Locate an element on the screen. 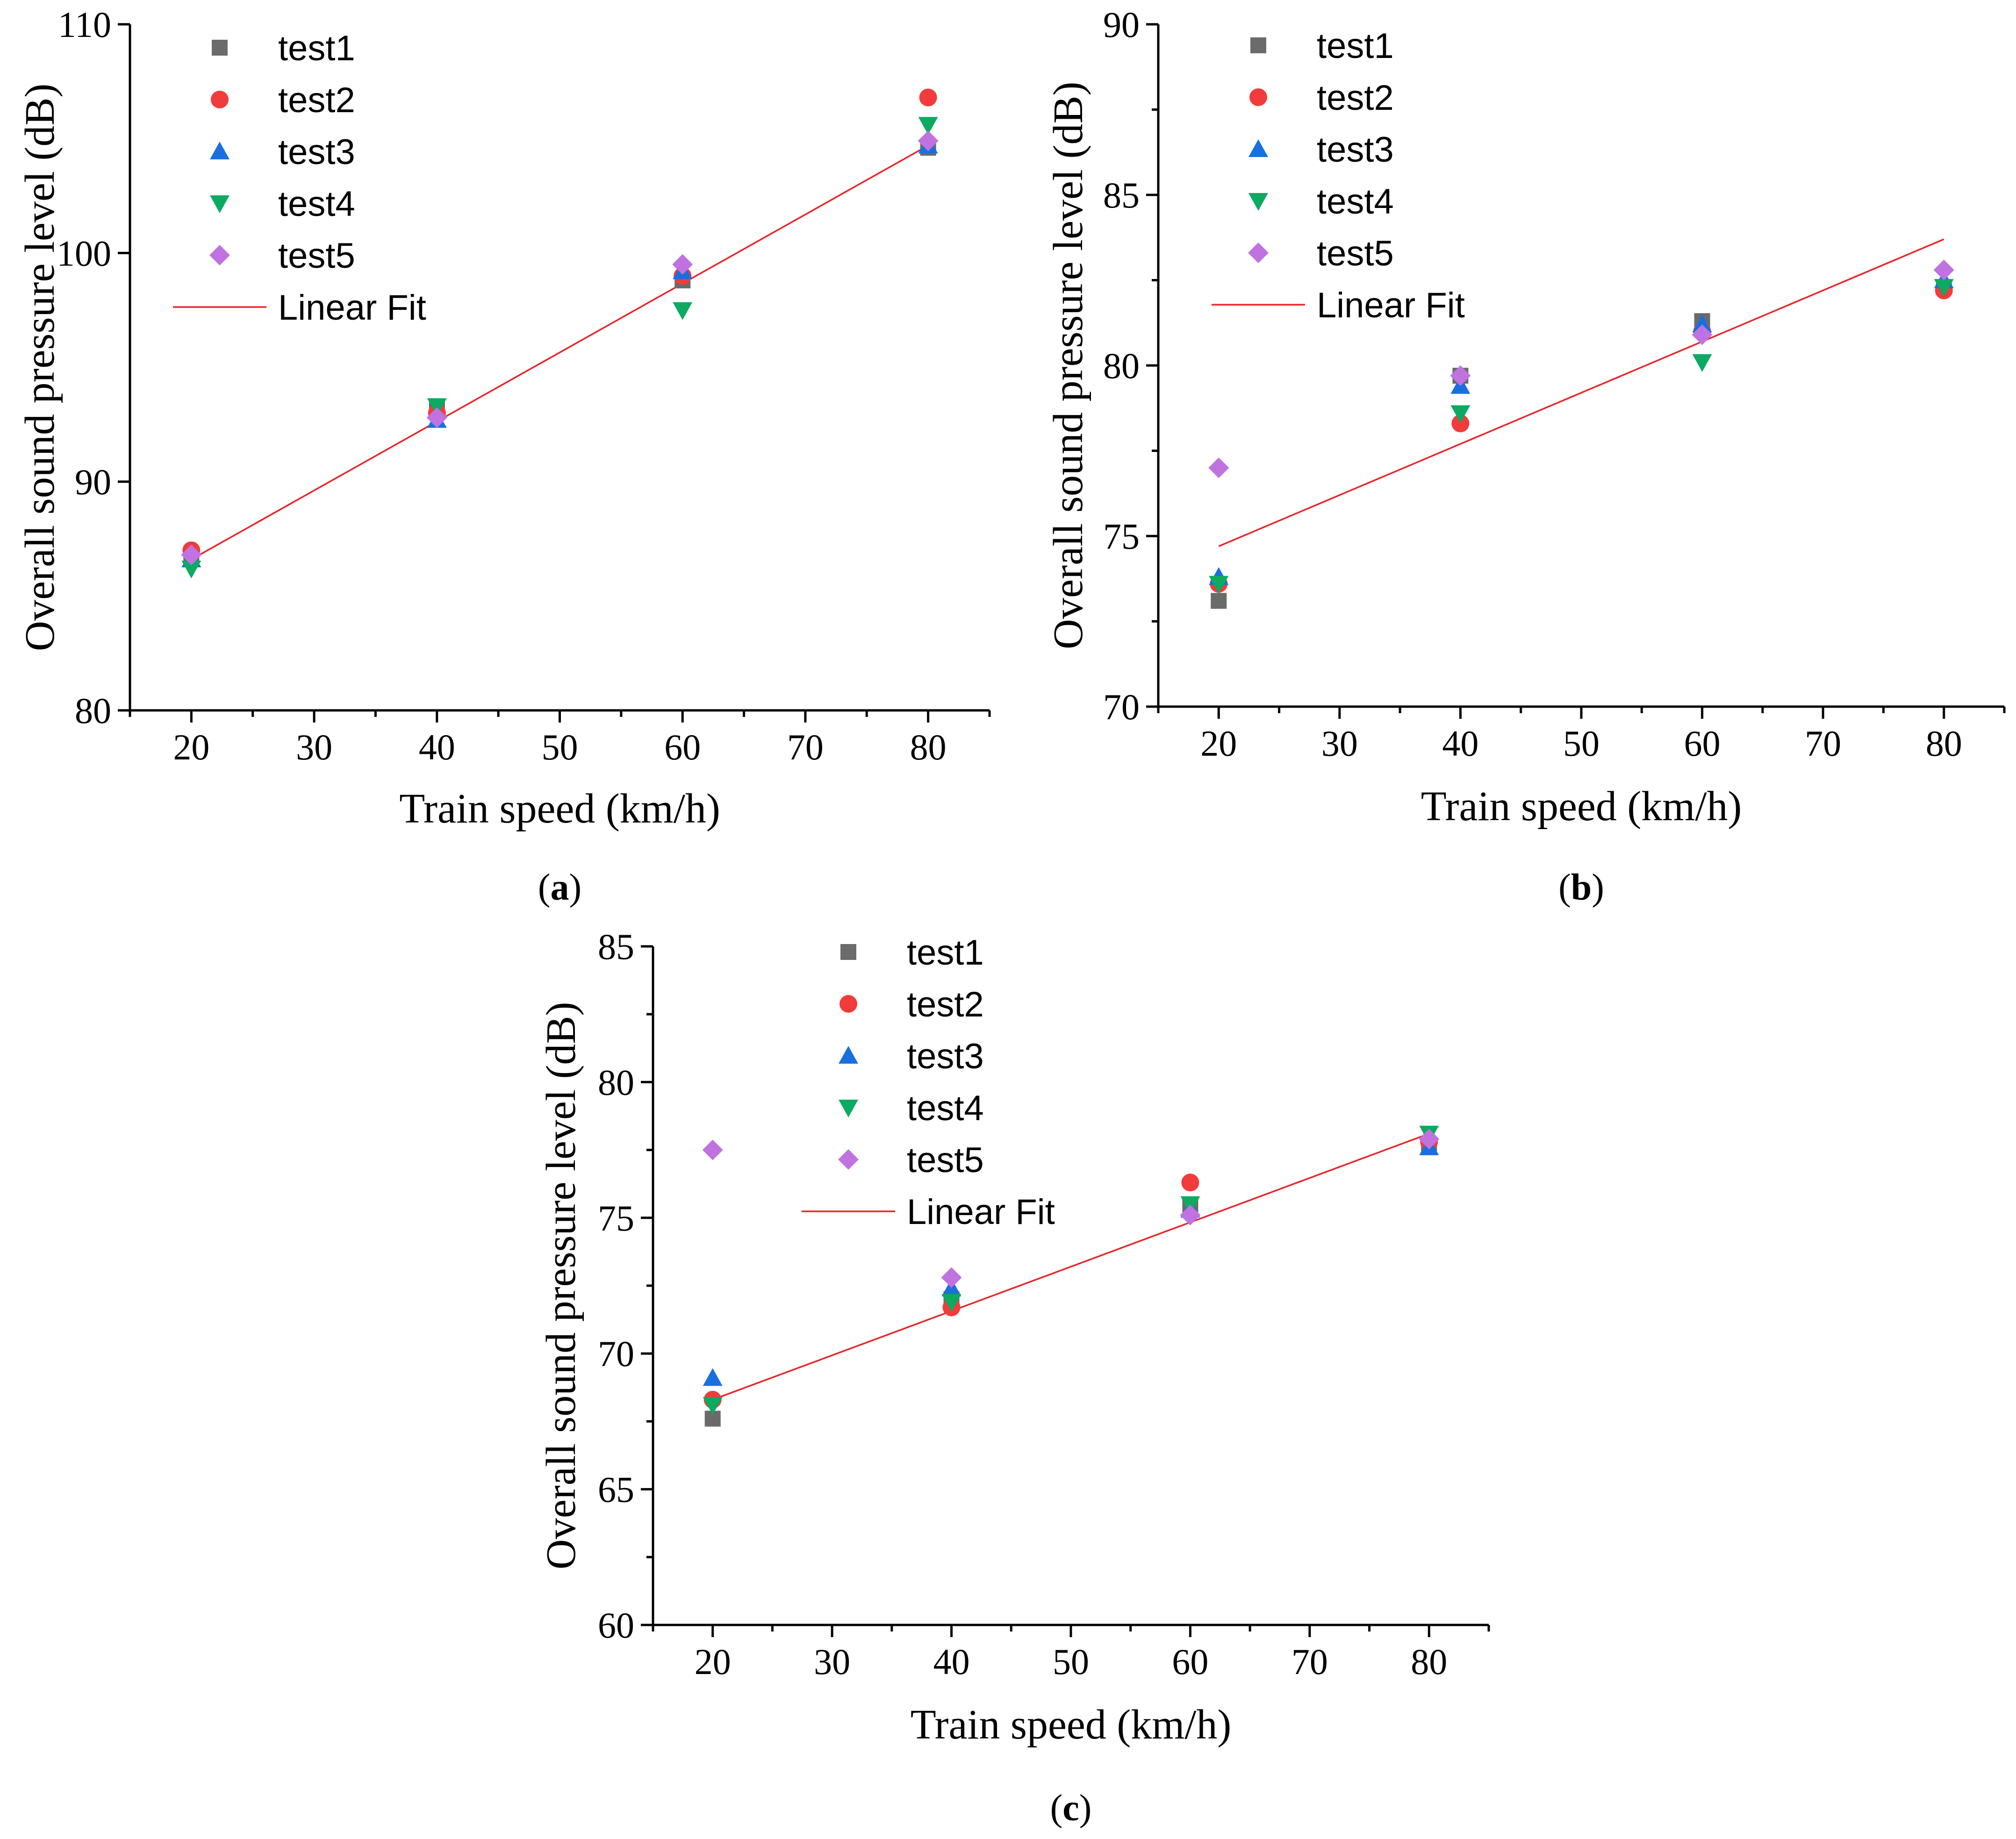 The width and height of the screenshot is (2016, 1839). panel-caption: (a) is located at coordinates (559, 888).